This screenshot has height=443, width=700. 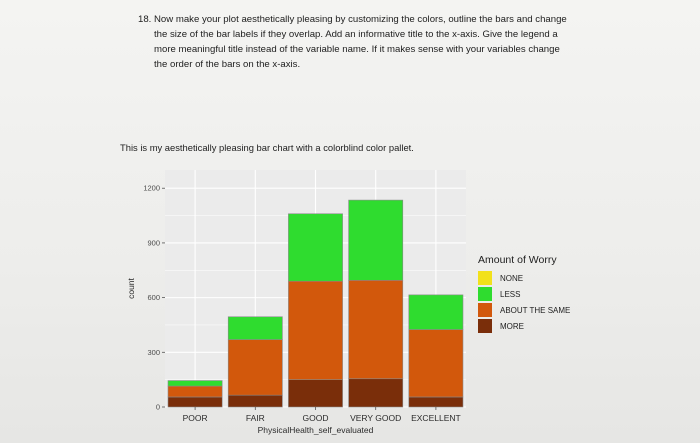 What do you see at coordinates (517, 260) in the screenshot?
I see `legend-title: Amount of Worry` at bounding box center [517, 260].